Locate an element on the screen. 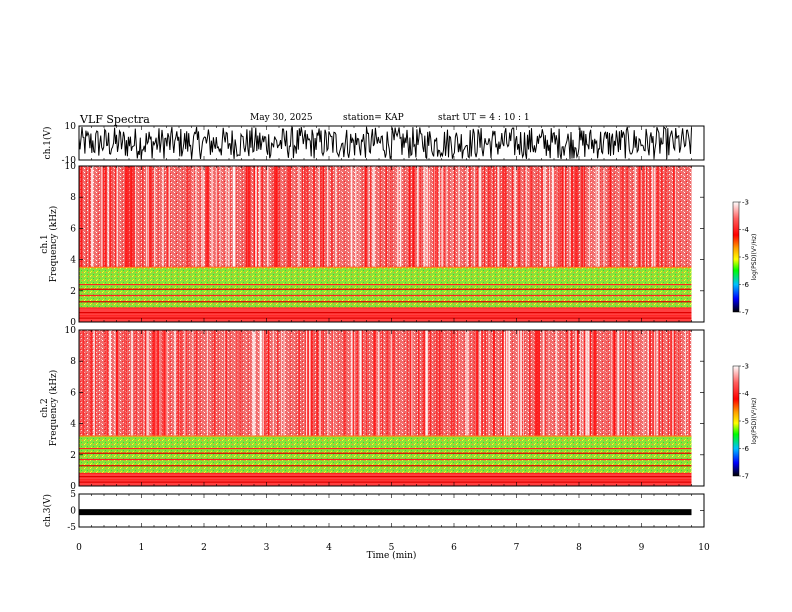  ch1-trace is located at coordinates (385, 143).